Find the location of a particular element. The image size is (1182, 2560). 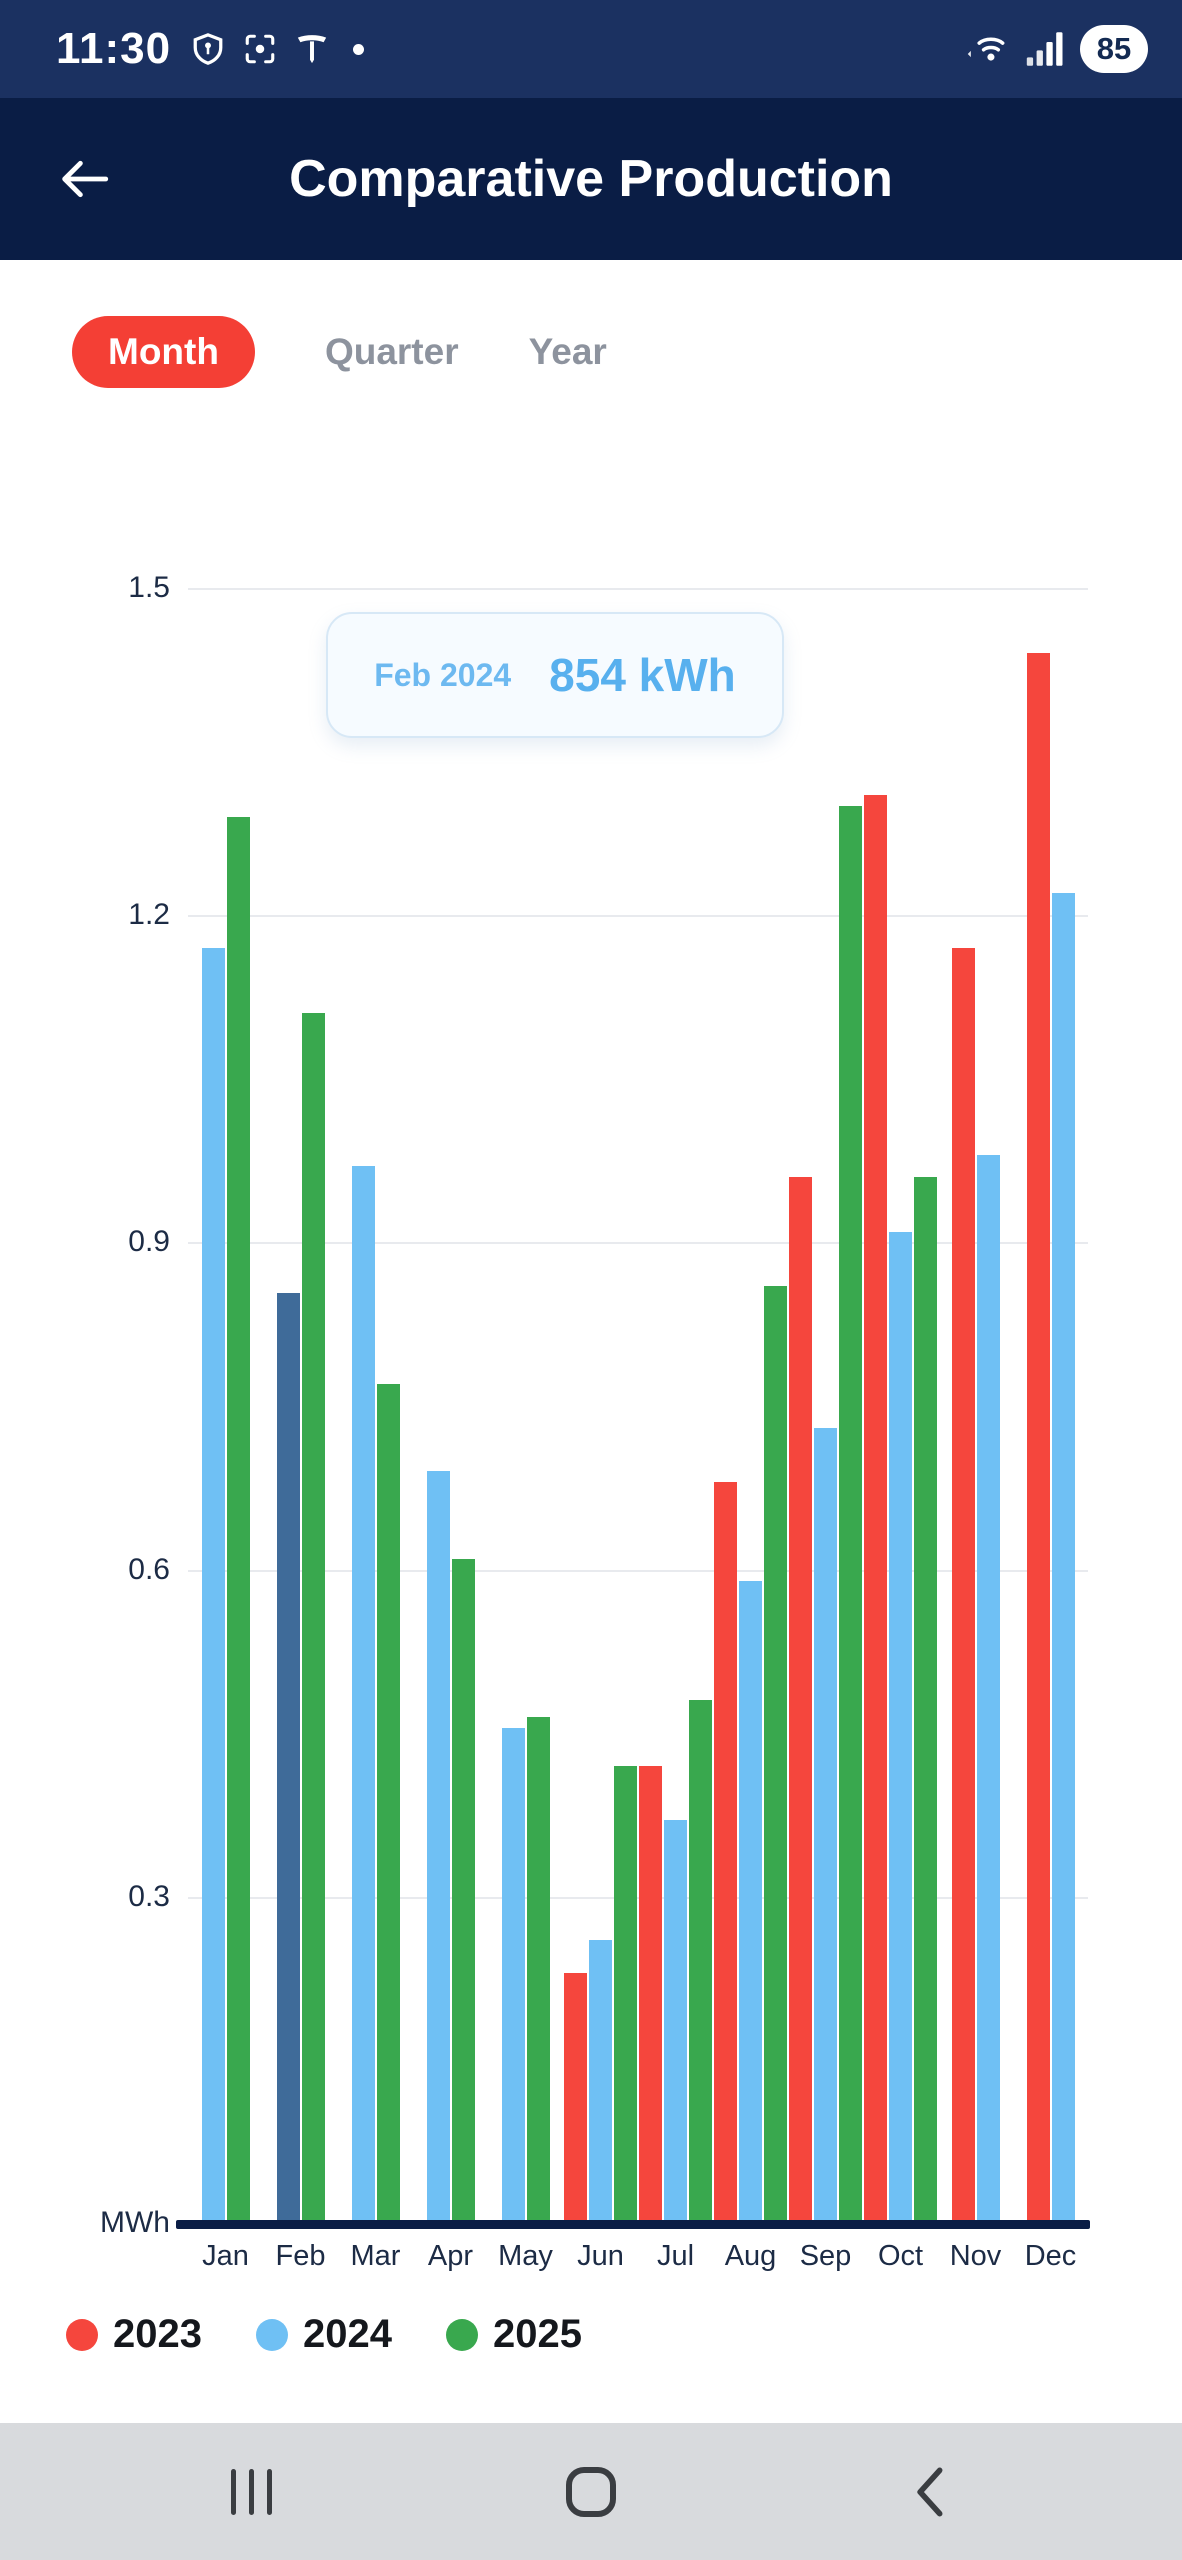

y-tick-0.3: 0.3 is located at coordinates (149, 1896).